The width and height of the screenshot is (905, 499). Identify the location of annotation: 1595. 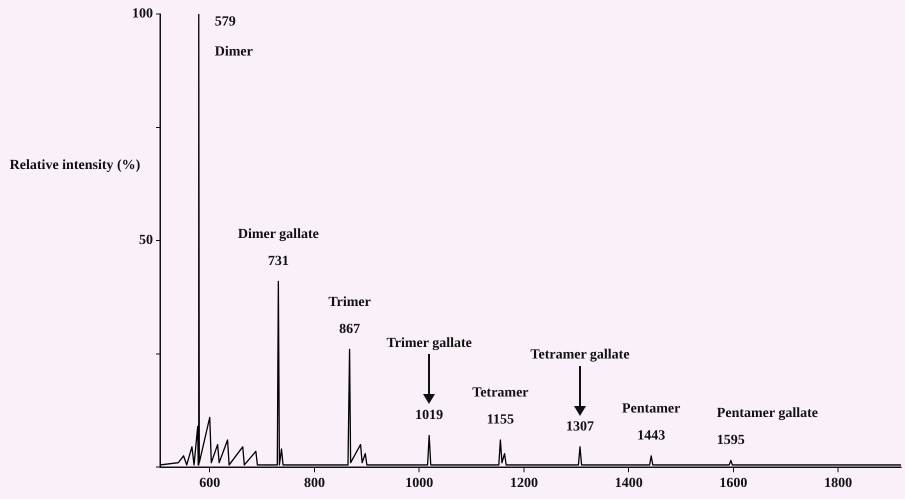
(730, 440).